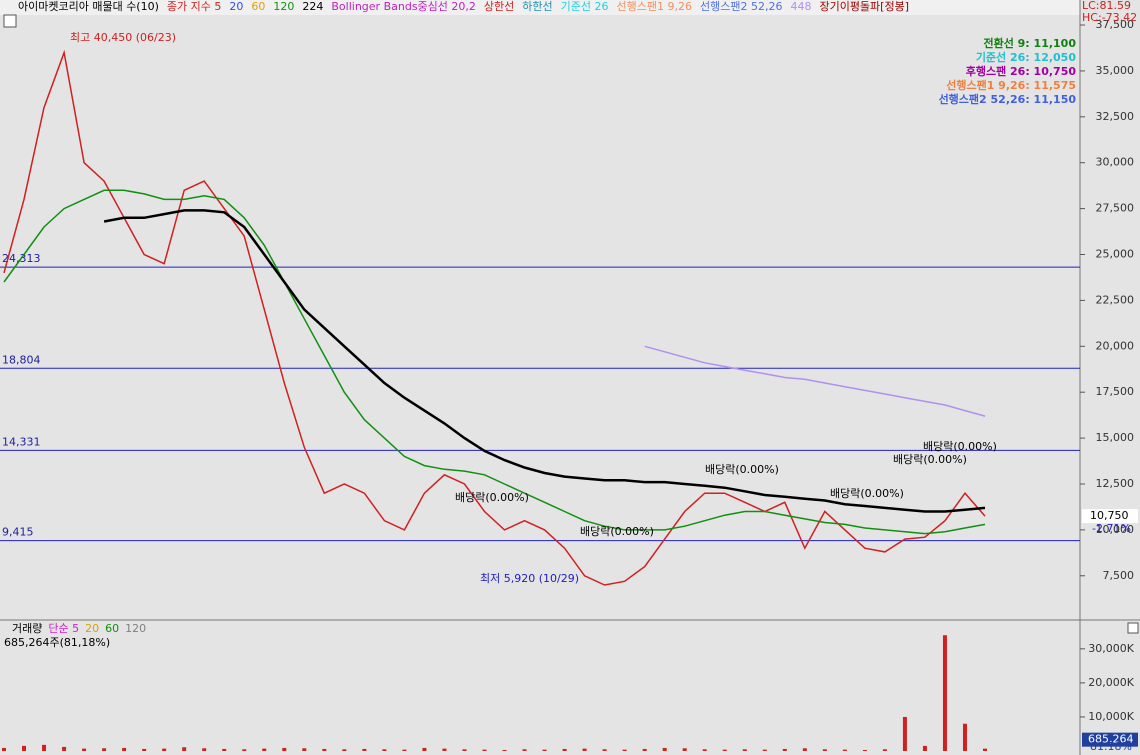  I want to click on legend-item: Bollinger Bands중심선 20,2, so click(403, 6).